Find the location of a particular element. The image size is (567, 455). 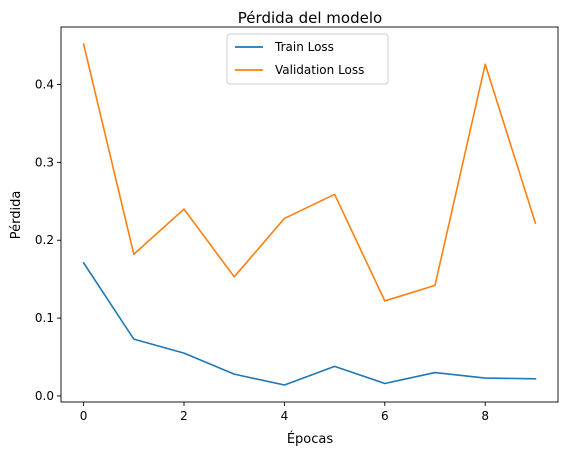

chart-title: Pérdida del modelo is located at coordinates (310, 18).